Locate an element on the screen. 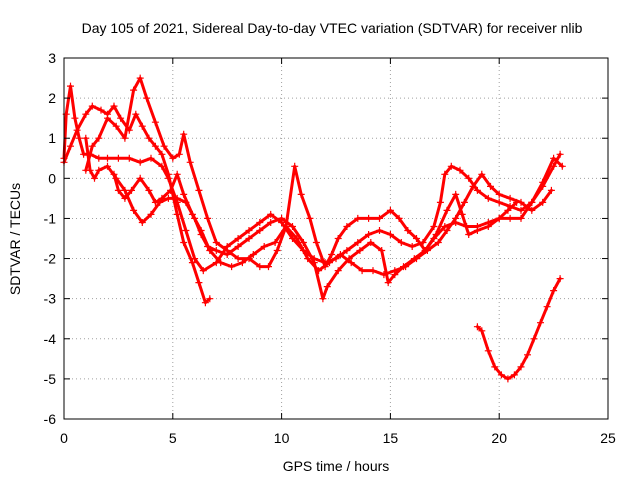  y-tick-label: 0 is located at coordinates (52, 178).